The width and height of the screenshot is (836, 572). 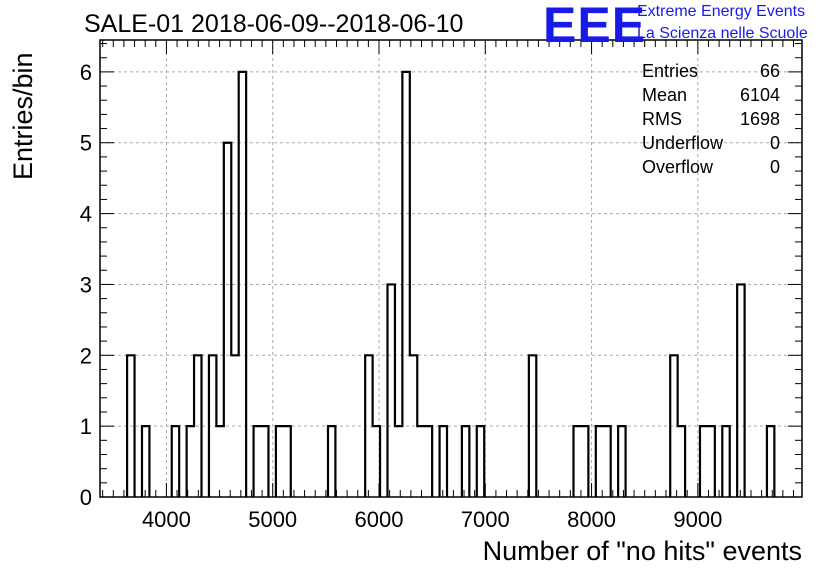 I want to click on eee-logo-mark: EEE, so click(x=595, y=26).